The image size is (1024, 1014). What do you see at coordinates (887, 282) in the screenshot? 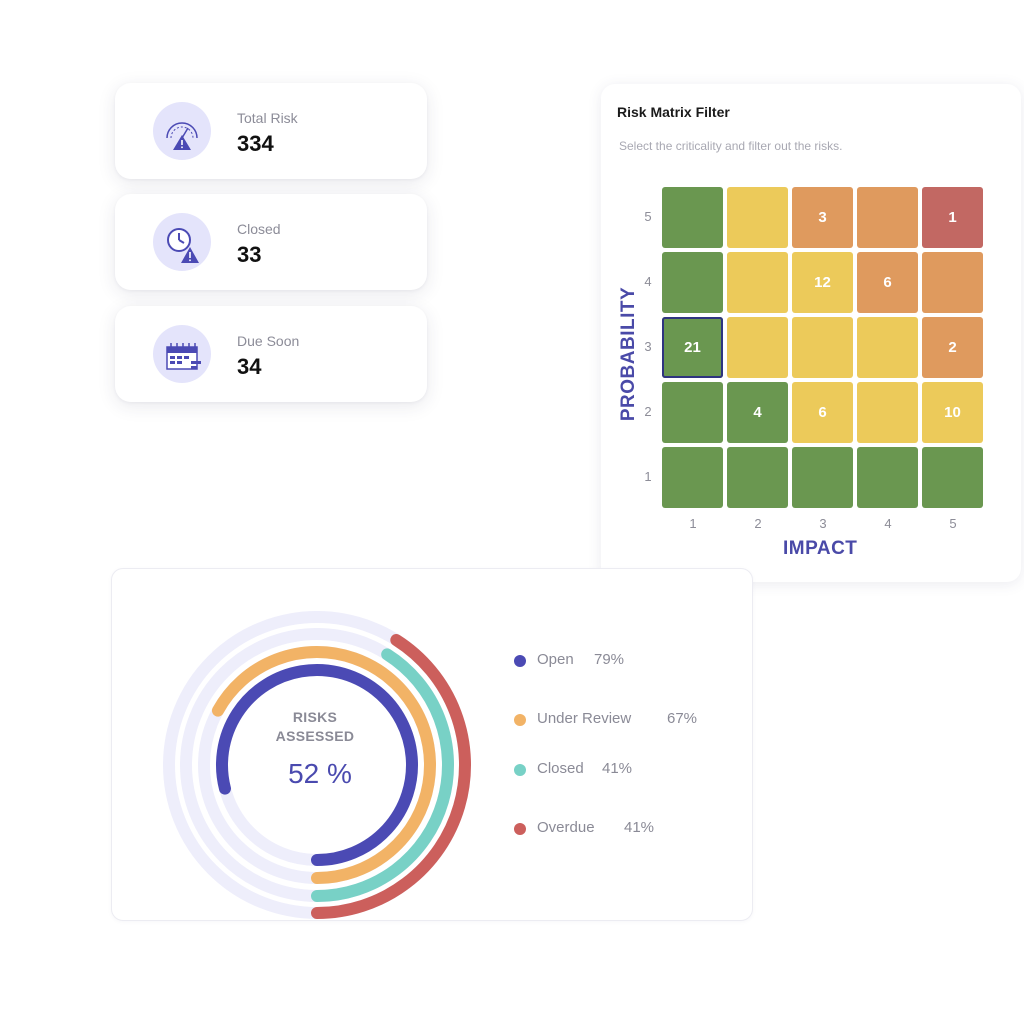
I see `matrix-cell-p4-i4: 6` at bounding box center [887, 282].